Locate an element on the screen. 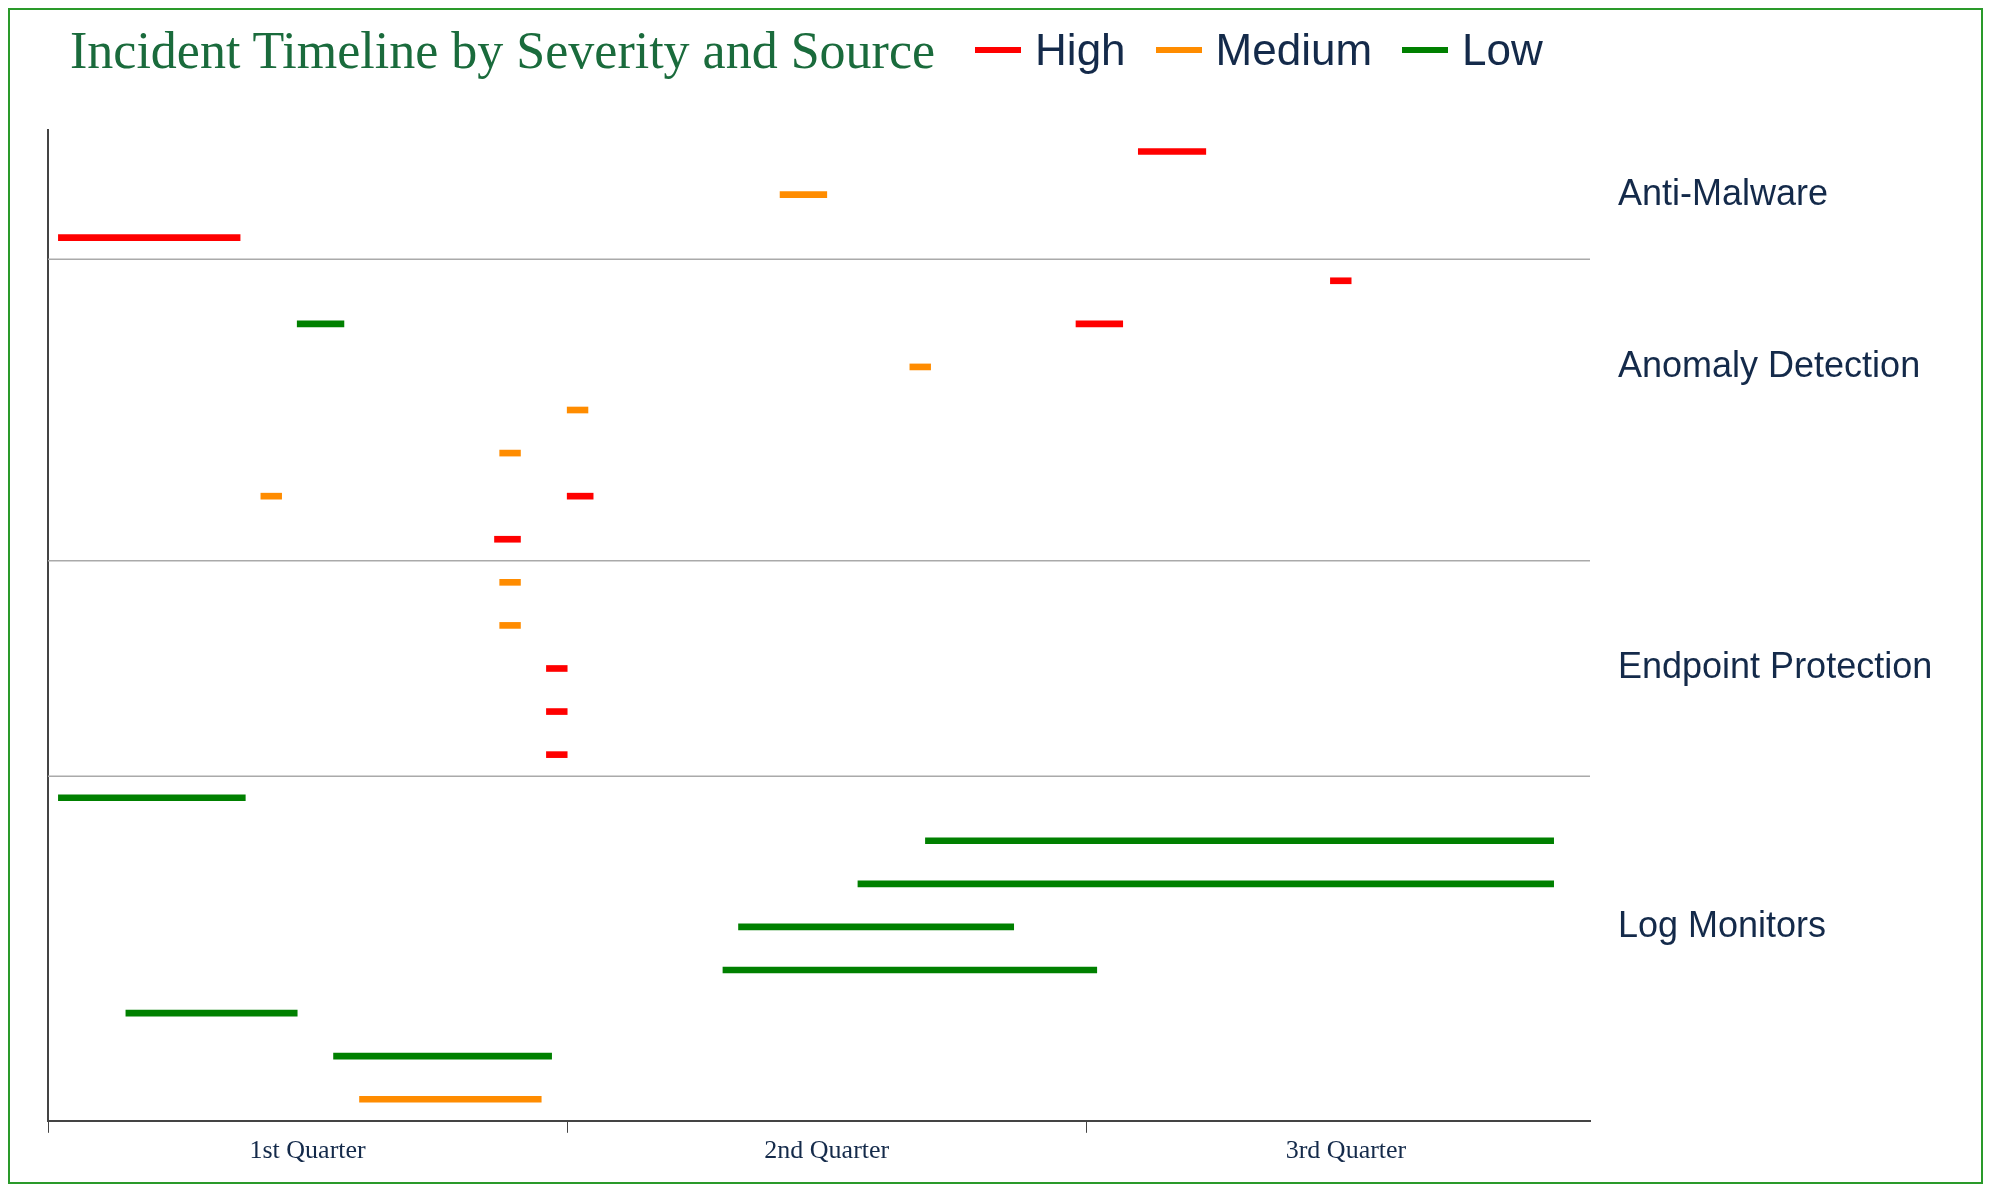 This screenshot has height=1194, width=1995. x-tick-label: 2nd Quarter is located at coordinates (827, 1150).